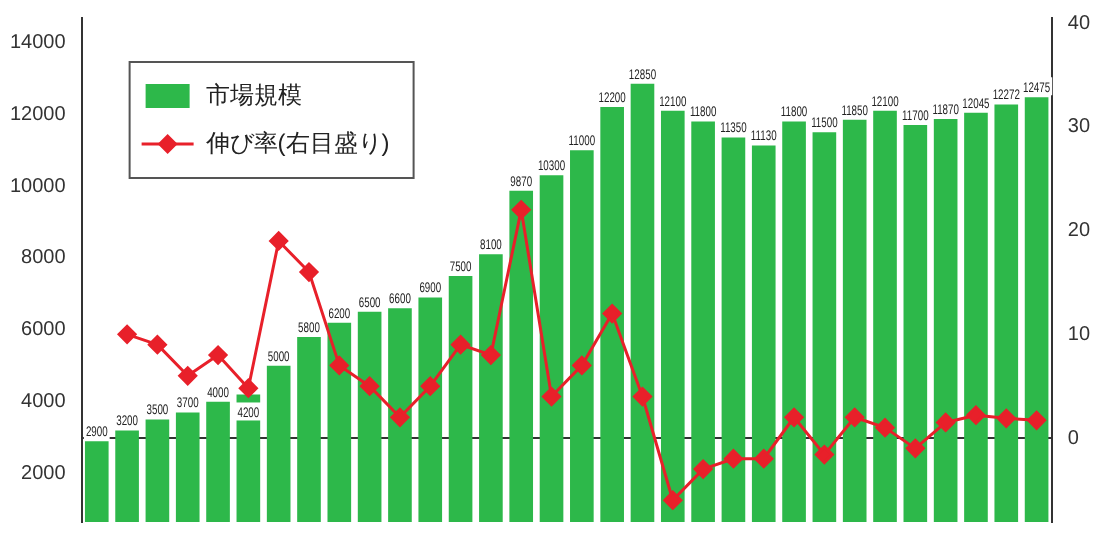 This screenshot has height=540, width=1100. I want to click on y-tick-label: 6000, so click(44, 330).